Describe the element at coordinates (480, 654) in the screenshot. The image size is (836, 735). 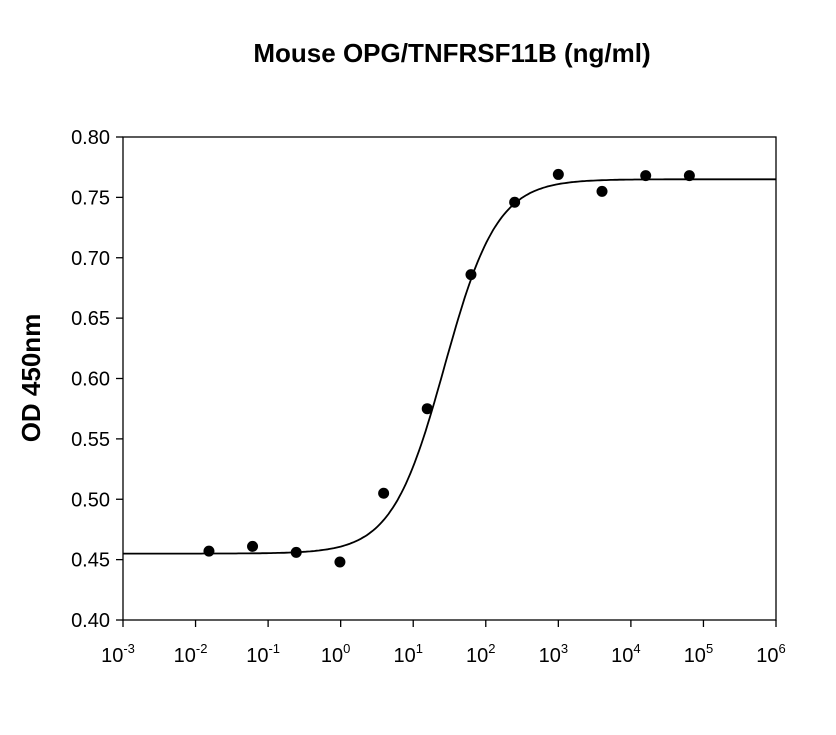
I see `x-tick-label: 10²` at that location.